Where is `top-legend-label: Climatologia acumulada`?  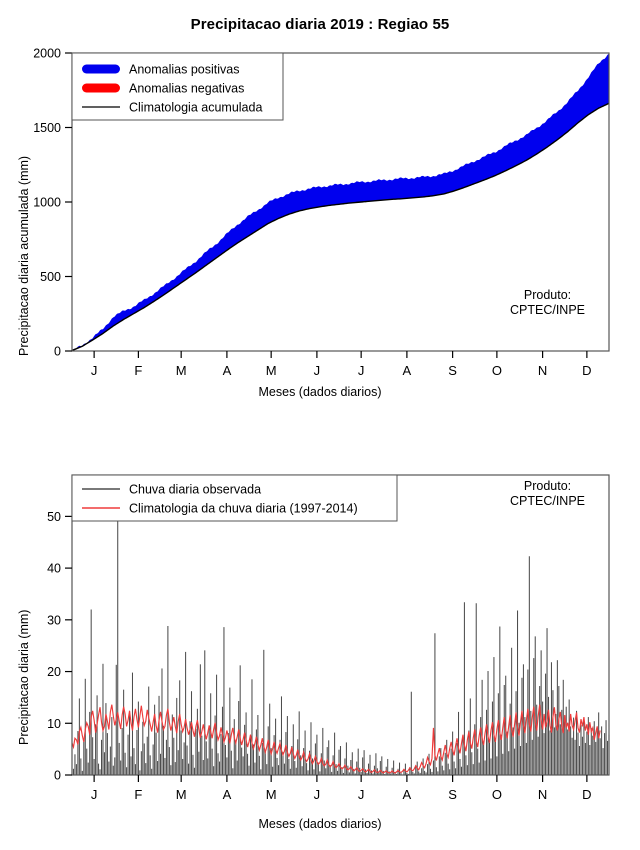 top-legend-label: Climatologia acumulada is located at coordinates (195, 108).